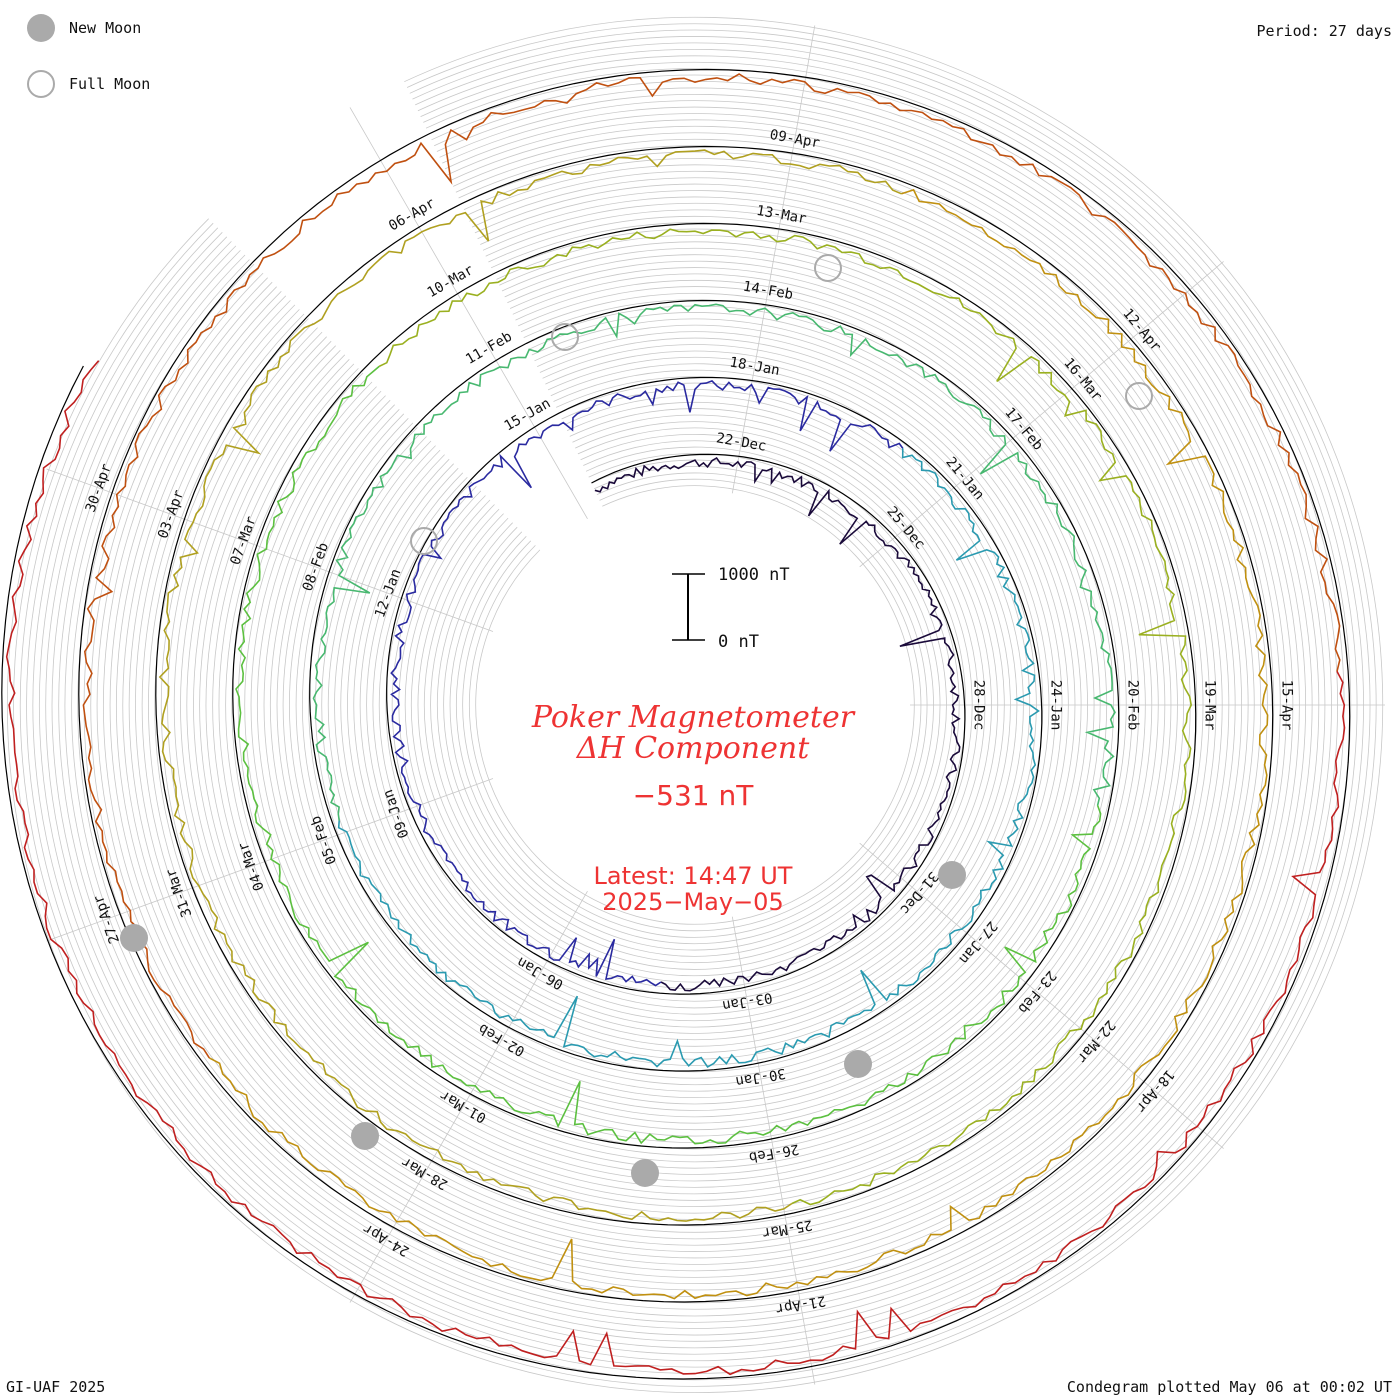 The image size is (1400, 1400). What do you see at coordinates (540, 972) in the screenshot?
I see `date-label: 06-Jan` at bounding box center [540, 972].